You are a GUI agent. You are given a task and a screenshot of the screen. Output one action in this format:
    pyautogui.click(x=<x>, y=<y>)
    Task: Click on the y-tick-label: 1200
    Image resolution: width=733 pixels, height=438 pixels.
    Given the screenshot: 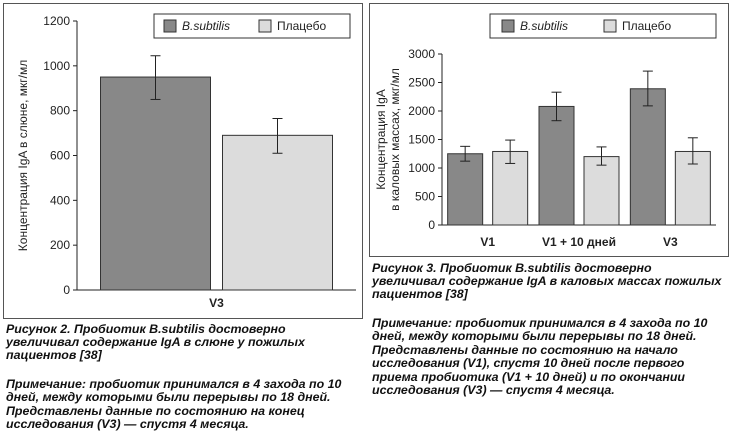 What is the action you would take?
    pyautogui.click(x=56, y=21)
    